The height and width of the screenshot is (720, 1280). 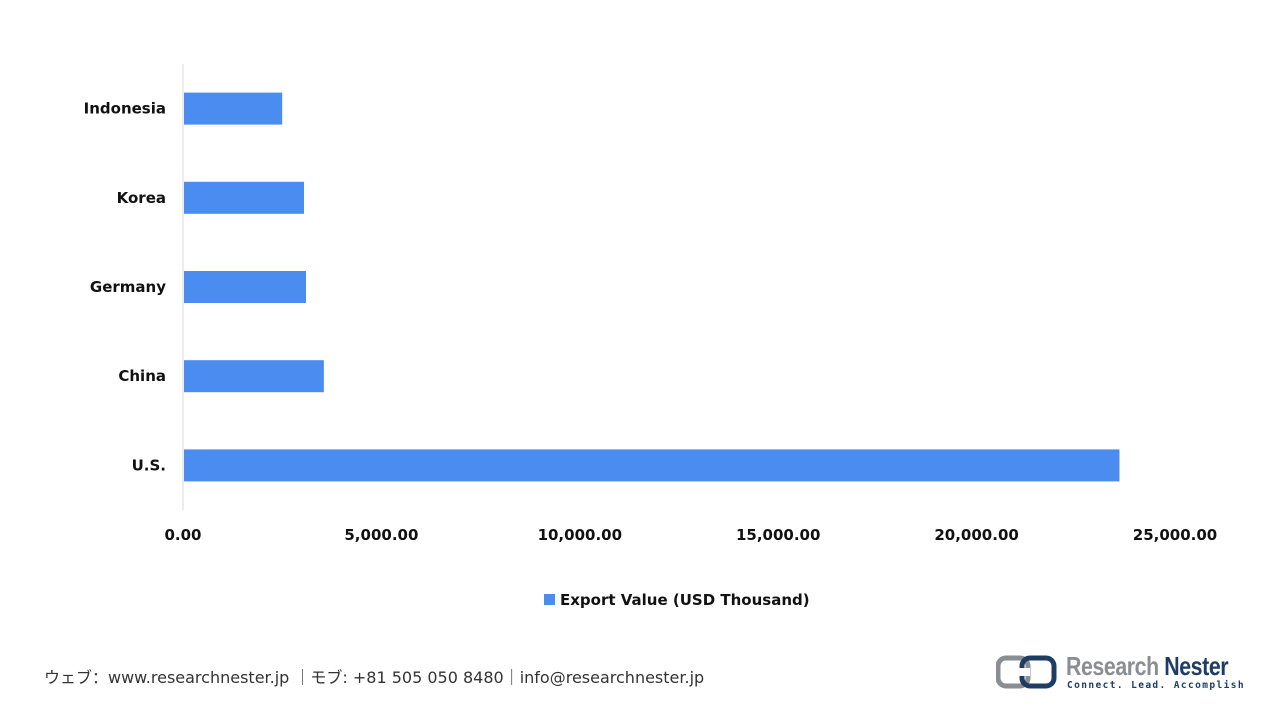 What do you see at coordinates (652, 465) in the screenshot?
I see `bar-u-s` at bounding box center [652, 465].